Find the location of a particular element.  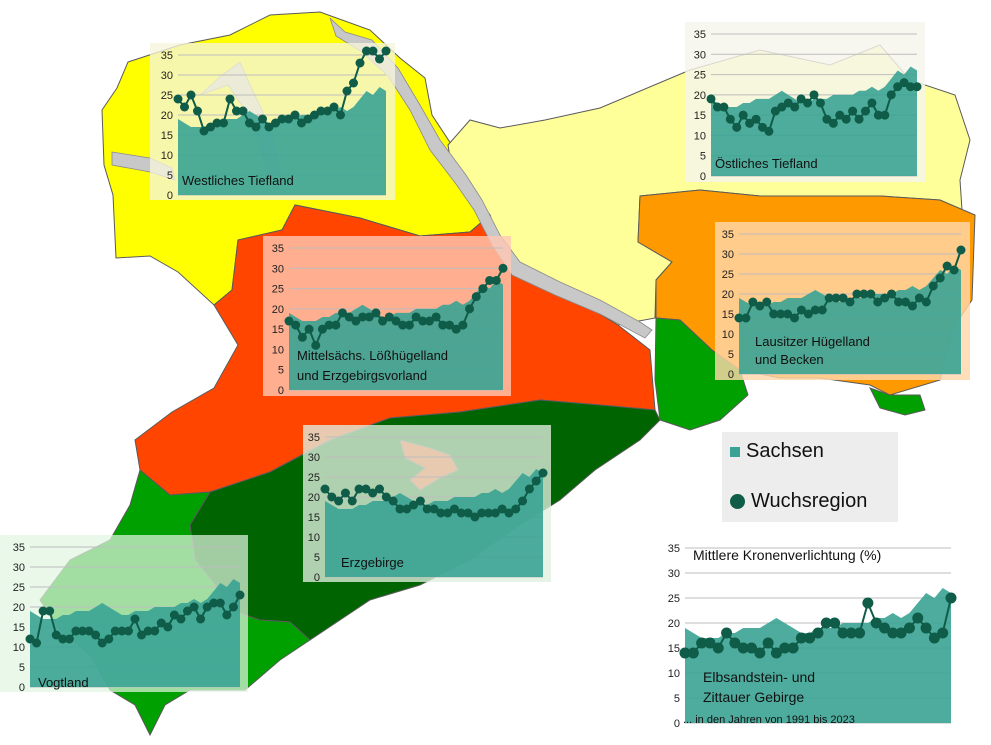

region-elbsandstein-map is located at coordinates (897, 401).